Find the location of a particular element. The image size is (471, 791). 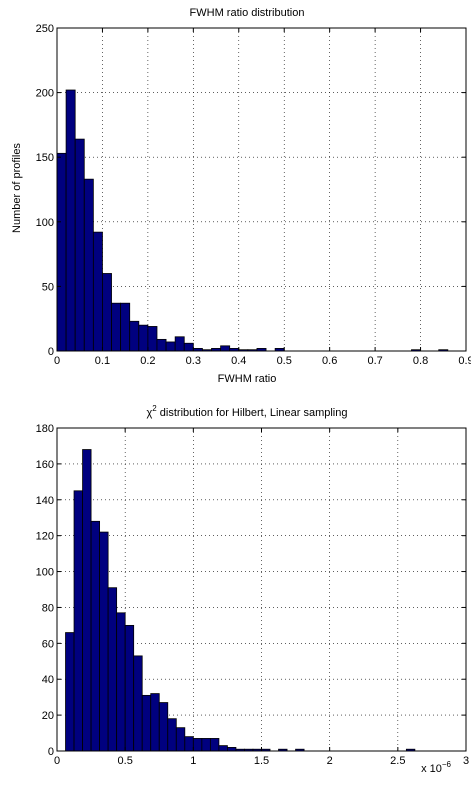

x-multiplier-exp: −6 is located at coordinates (447, 764).